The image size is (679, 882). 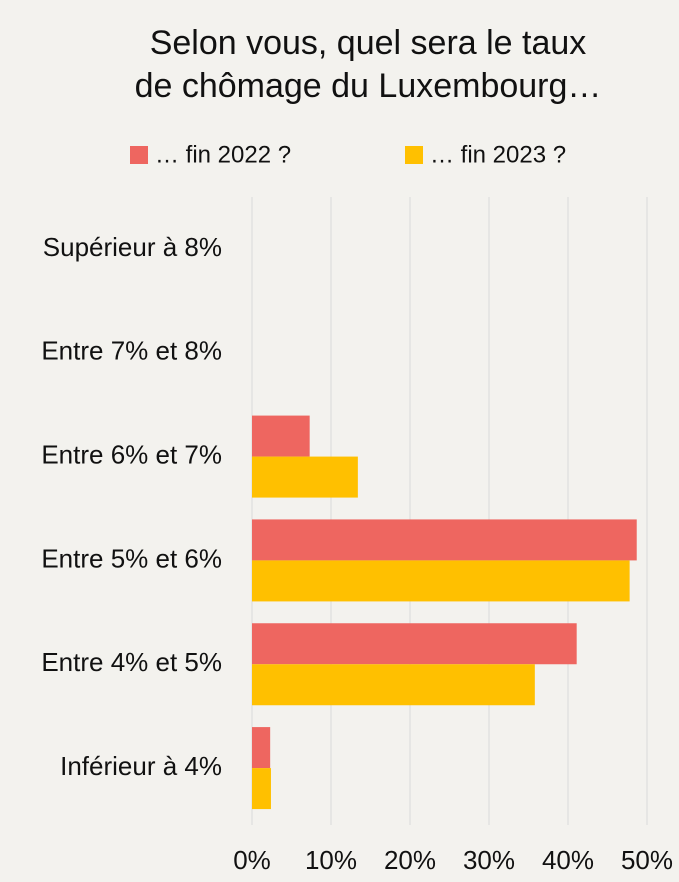 I want to click on legend-label: … fin 2022 ?, so click(x=223, y=154).